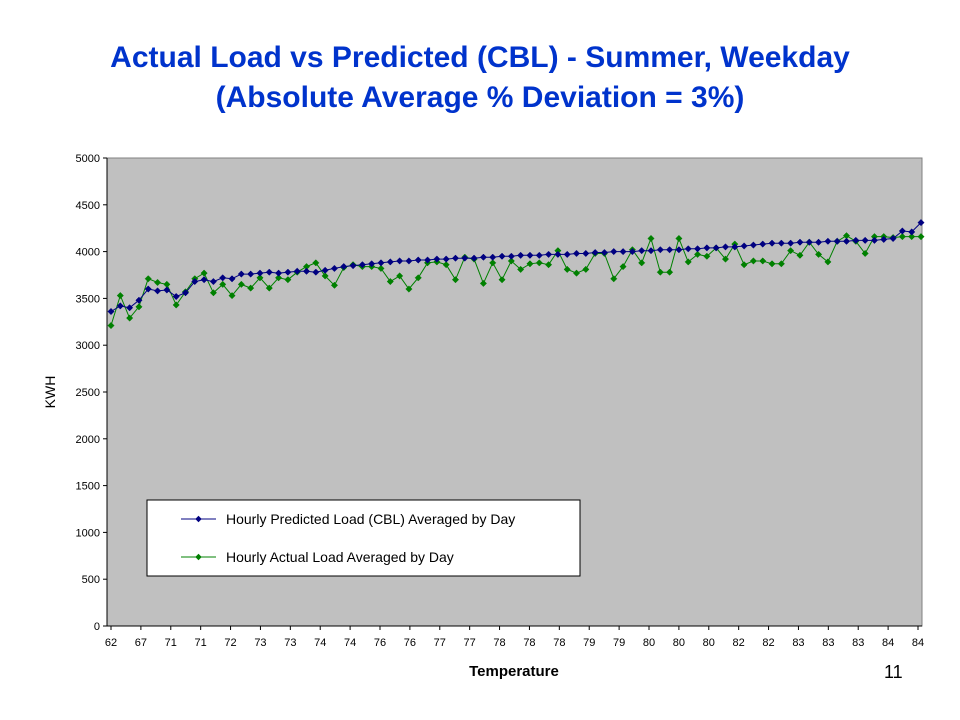 The width and height of the screenshot is (960, 720). I want to click on title-line-2: (Absolute Average % Deviation = 3%), so click(480, 97).